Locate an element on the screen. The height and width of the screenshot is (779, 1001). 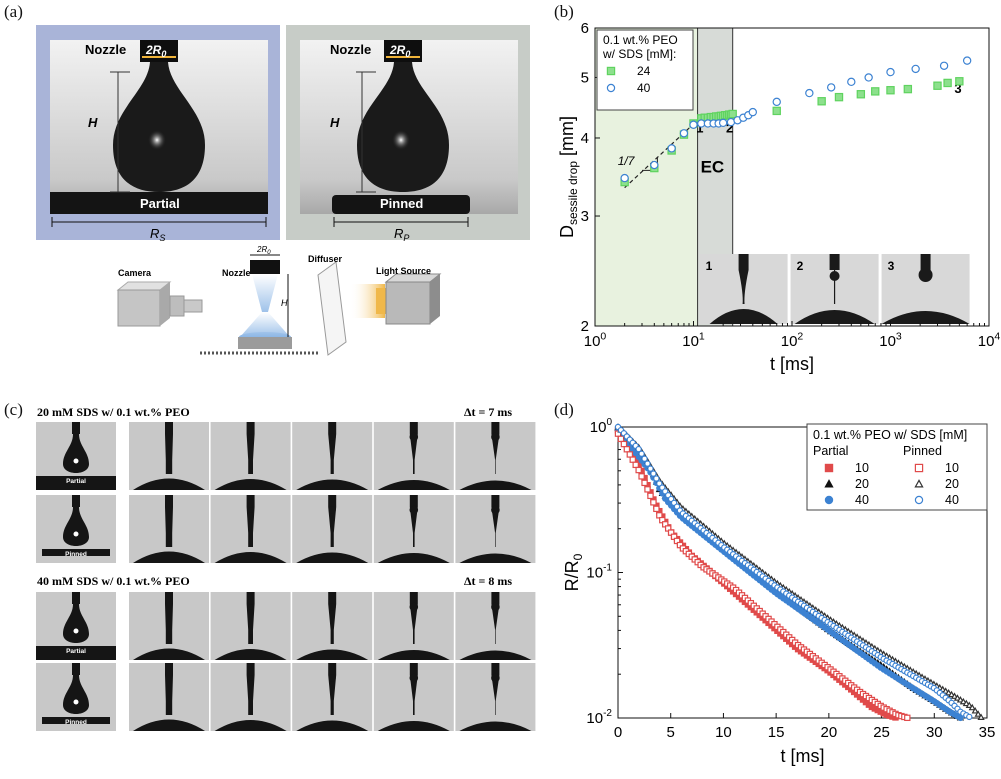
point-label-1: 1 is located at coordinates (699, 128).